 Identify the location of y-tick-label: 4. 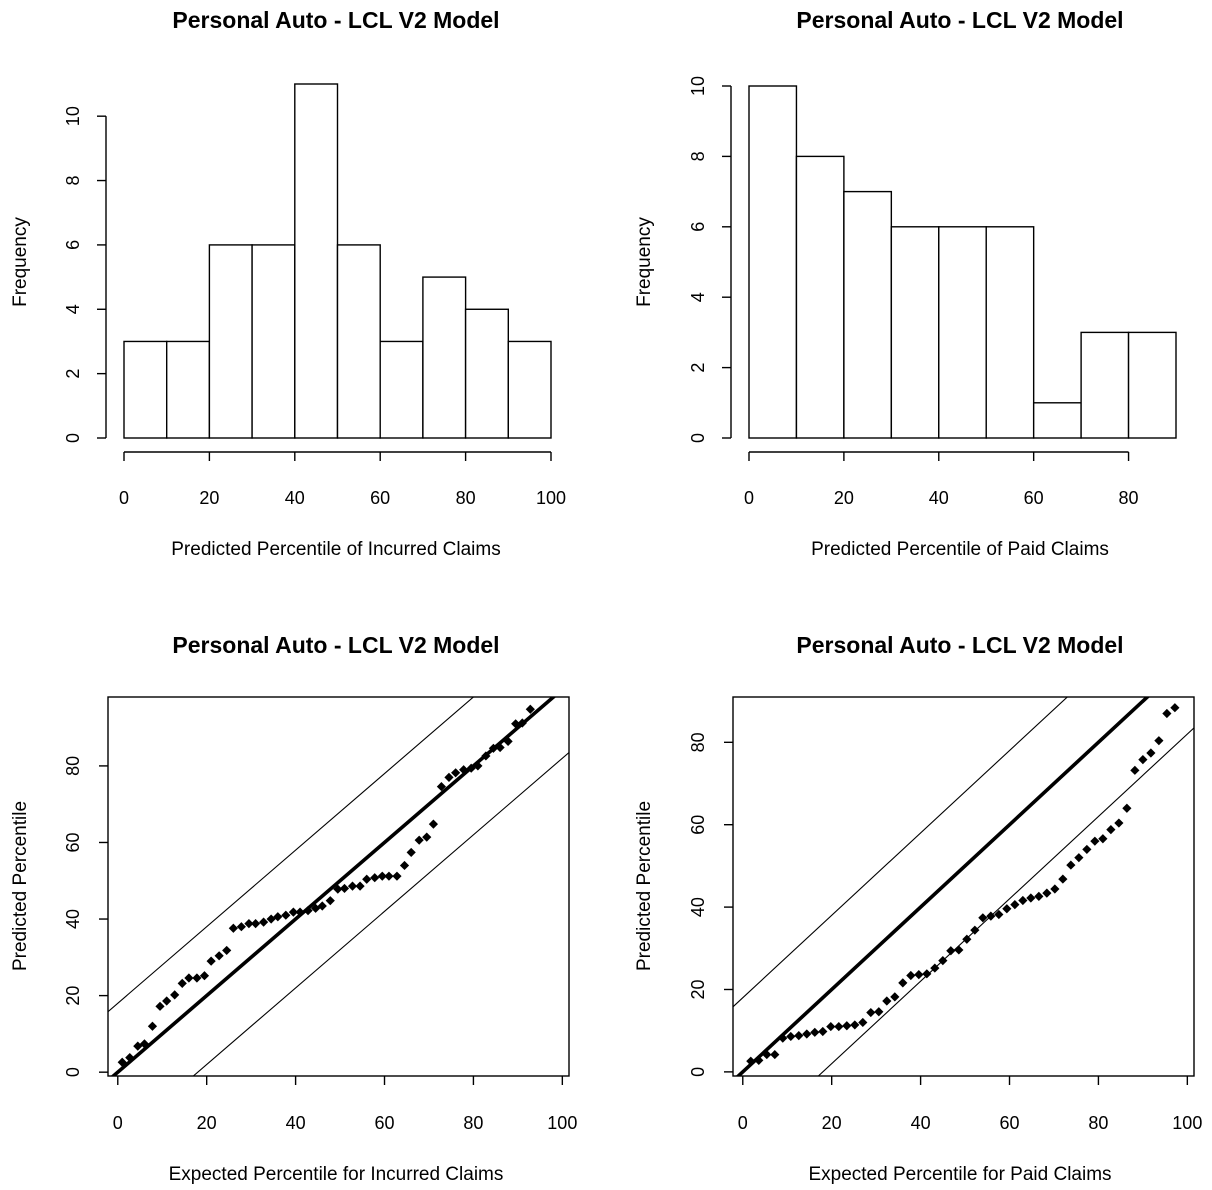
(73, 309).